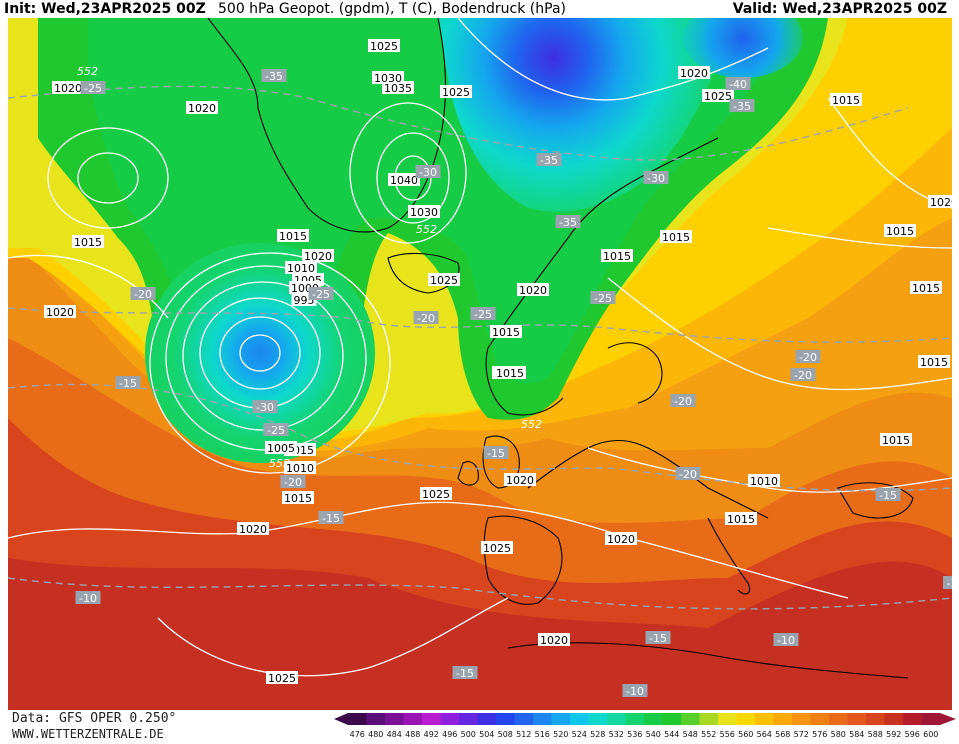  What do you see at coordinates (468, 734) in the screenshot?
I see `scale-tick-label: 500` at bounding box center [468, 734].